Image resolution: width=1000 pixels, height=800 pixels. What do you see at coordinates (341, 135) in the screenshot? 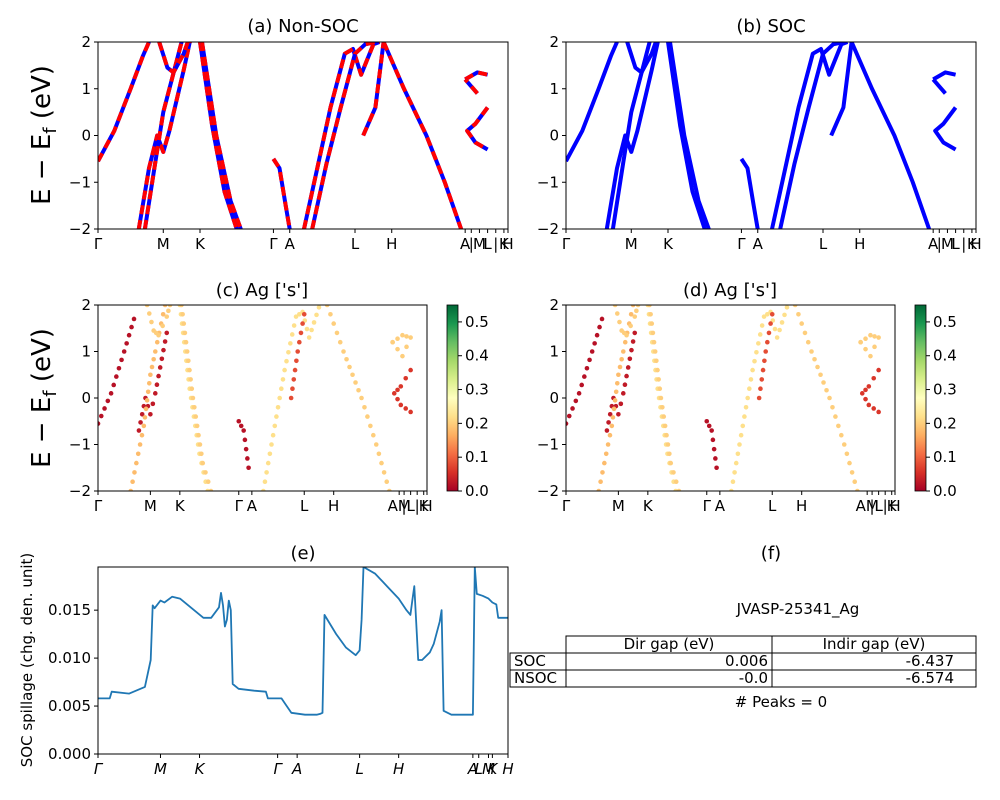
I see `band-line-blue` at bounding box center [341, 135].